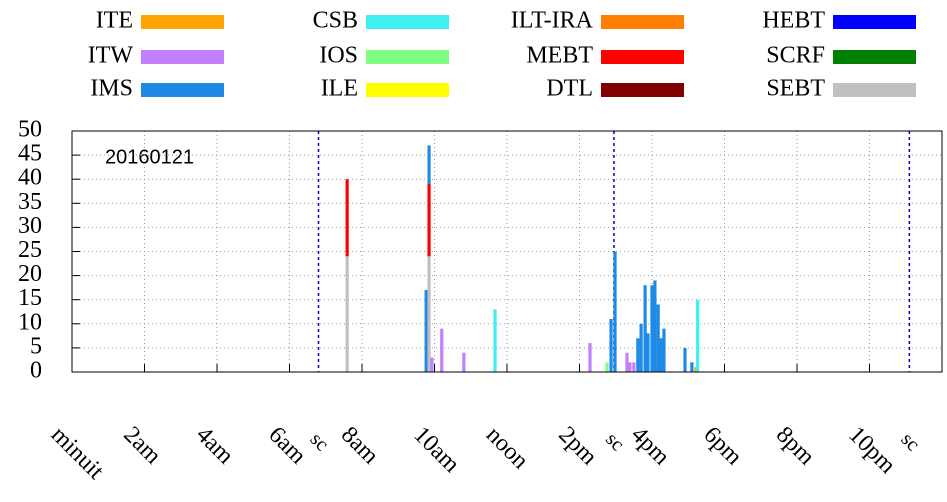 This screenshot has height=502, width=947. What do you see at coordinates (339, 89) in the screenshot?
I see `legend-label: ILE` at bounding box center [339, 89].